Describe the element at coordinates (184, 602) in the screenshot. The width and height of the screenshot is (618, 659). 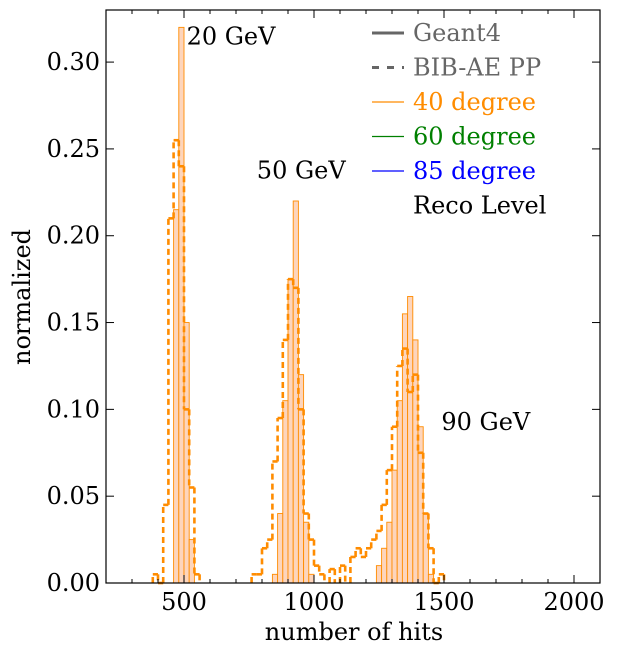
I see `x-tick-label: 500` at that location.